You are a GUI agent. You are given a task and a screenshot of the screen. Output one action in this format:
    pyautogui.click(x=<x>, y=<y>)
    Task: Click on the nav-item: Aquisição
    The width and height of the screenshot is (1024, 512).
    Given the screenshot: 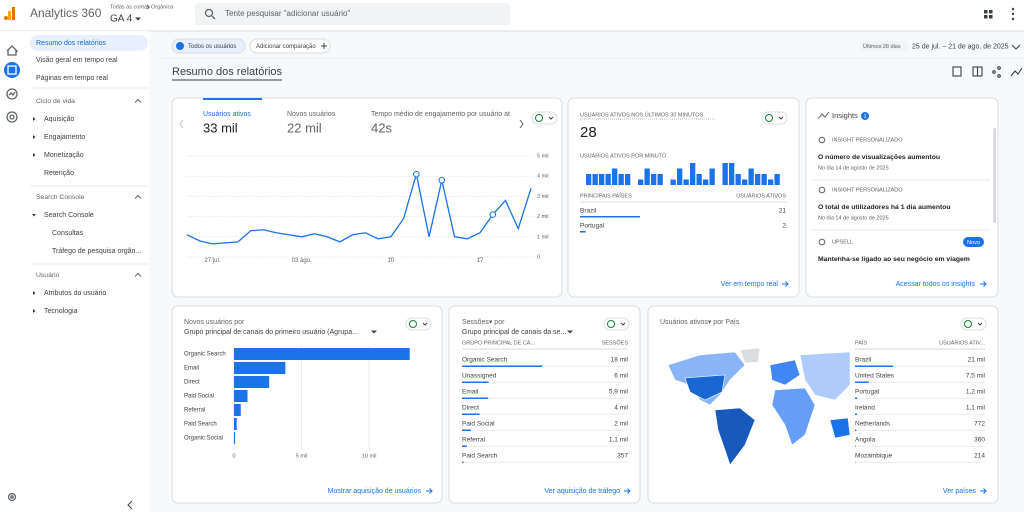 What is the action you would take?
    pyautogui.click(x=59, y=119)
    